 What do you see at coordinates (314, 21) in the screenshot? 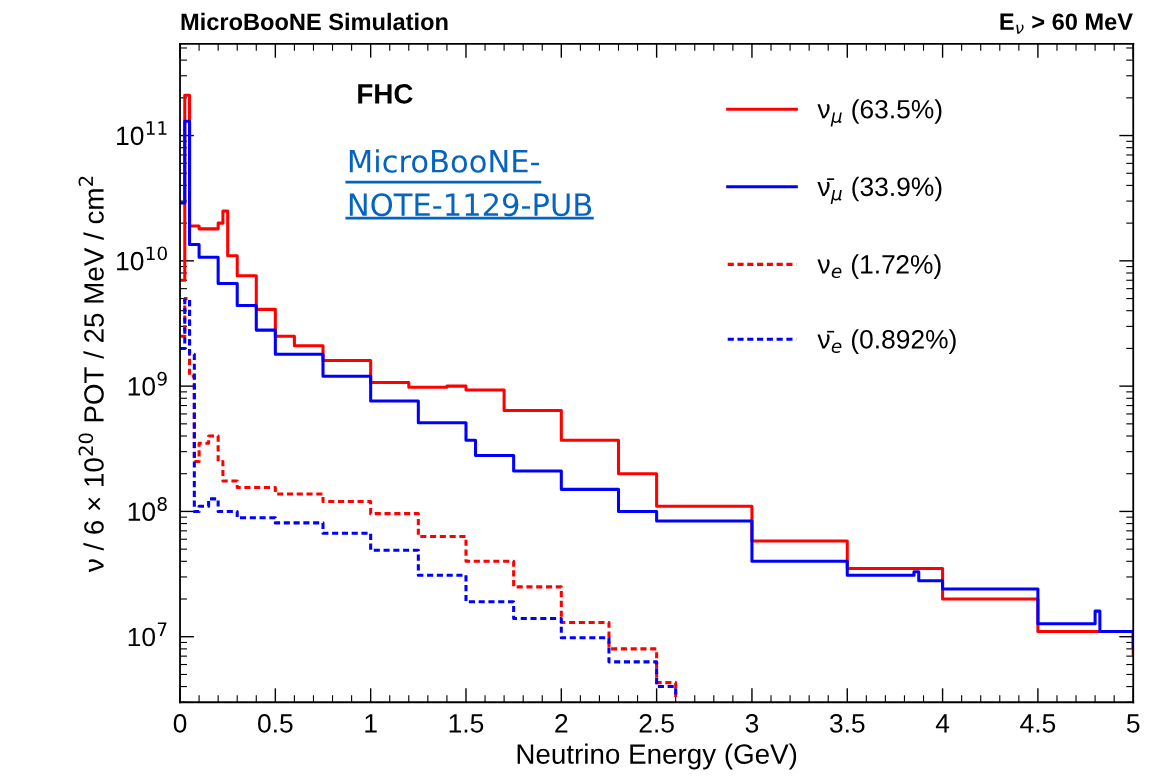
I see `chart-title: MicroBooNE Simulation` at bounding box center [314, 21].